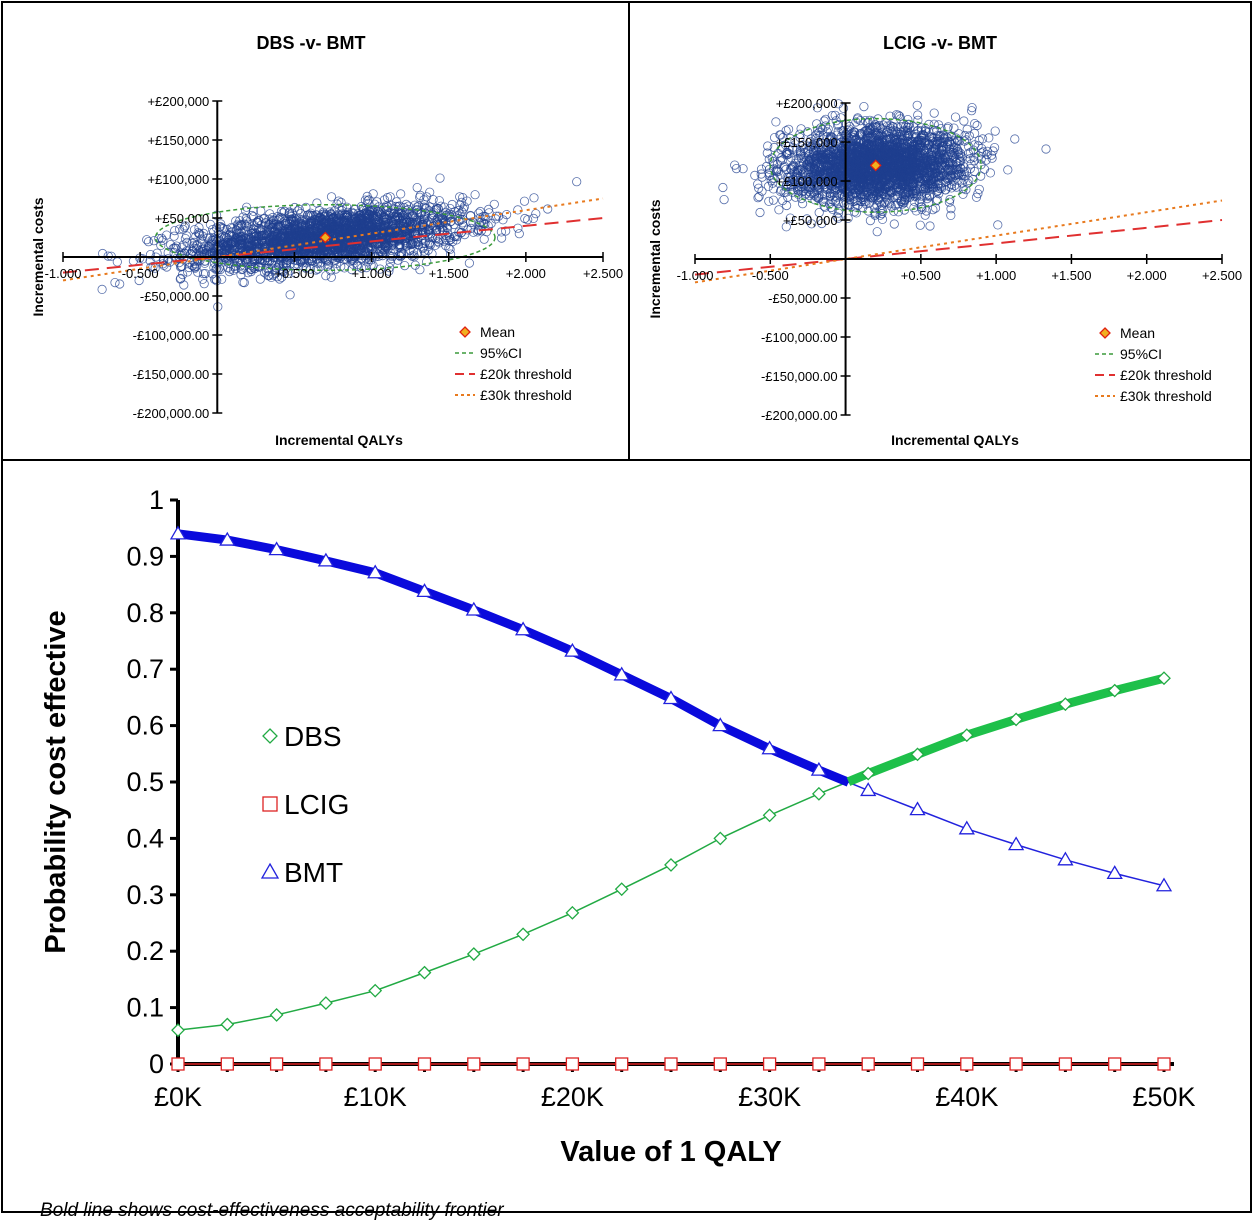 The height and width of the screenshot is (1222, 1254). What do you see at coordinates (174, 296) in the screenshot?
I see `y-tick-label: -£50,000.00` at bounding box center [174, 296].